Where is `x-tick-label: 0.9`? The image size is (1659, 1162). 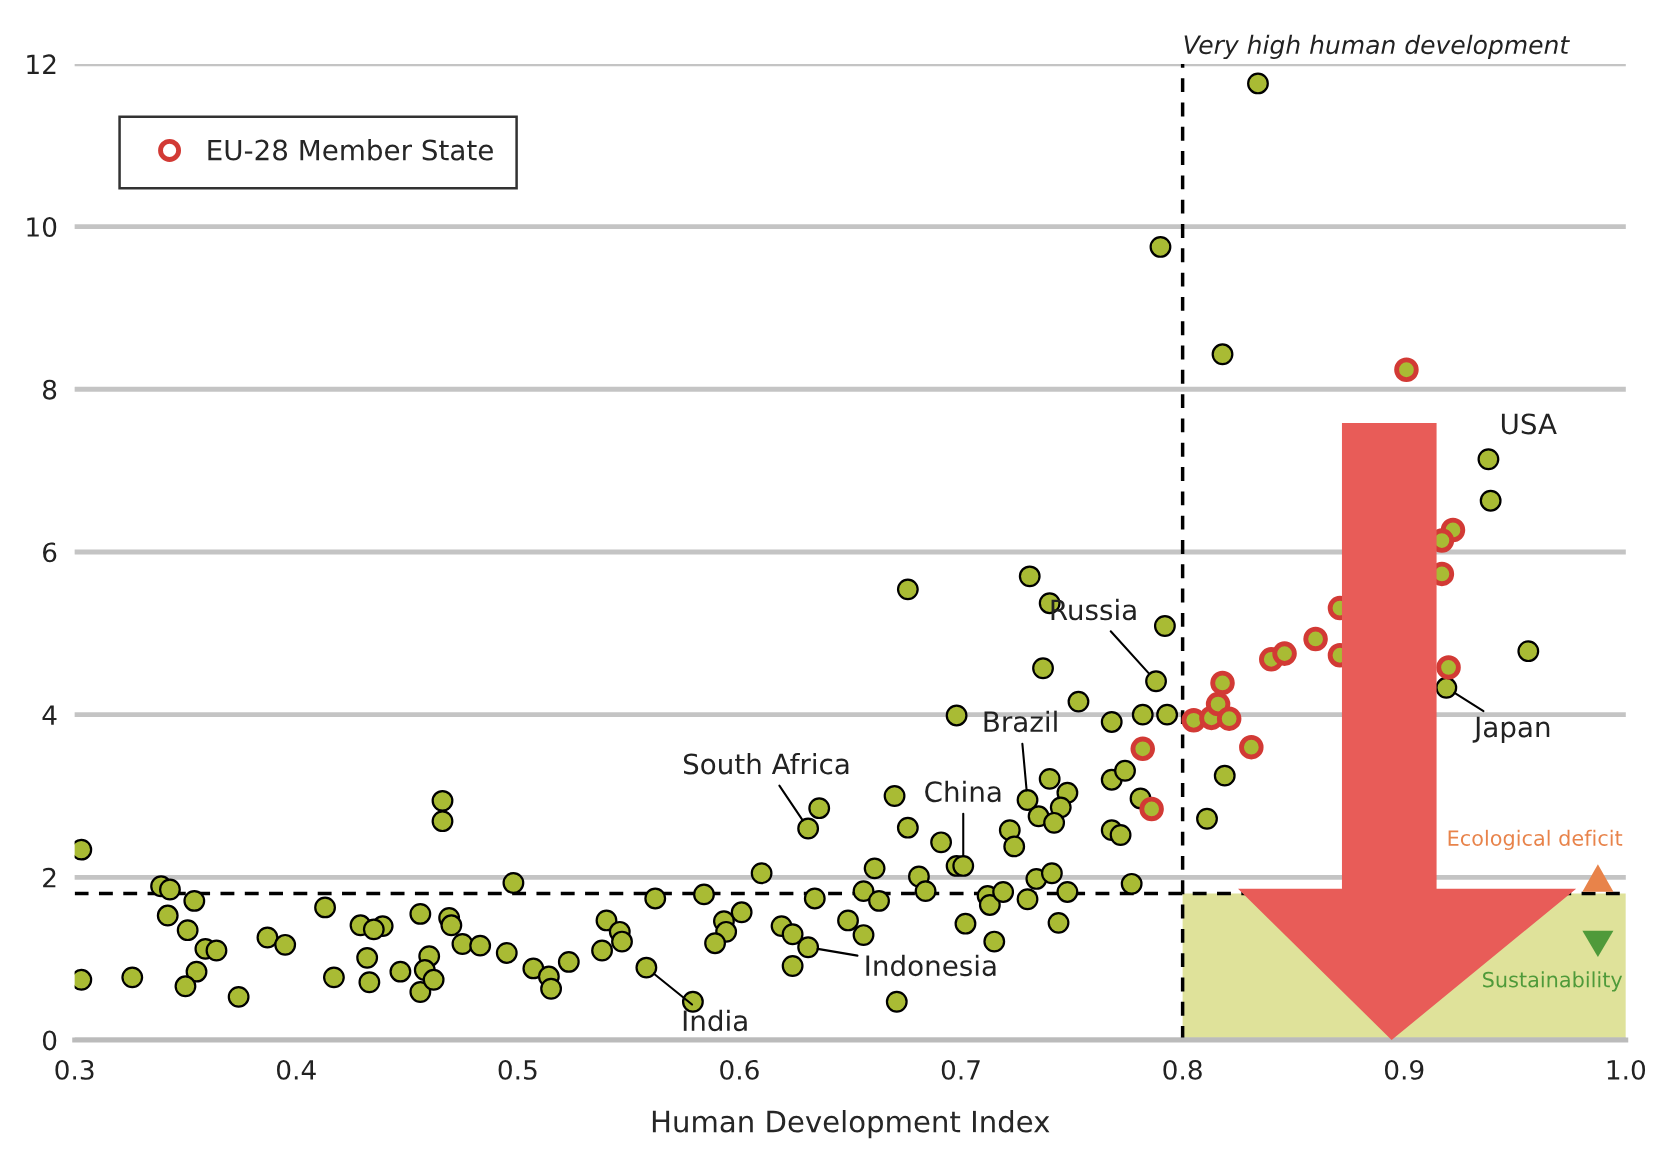
x-tick-label: 0.9 is located at coordinates (1404, 1069).